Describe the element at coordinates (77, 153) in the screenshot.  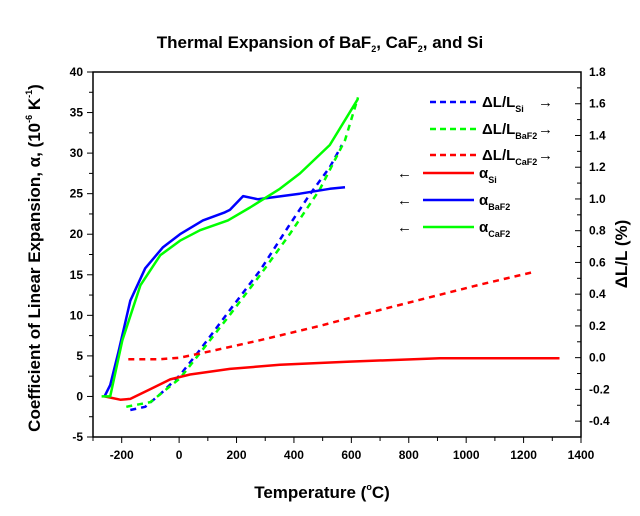
I see `y-left-tick-label: 30` at that location.